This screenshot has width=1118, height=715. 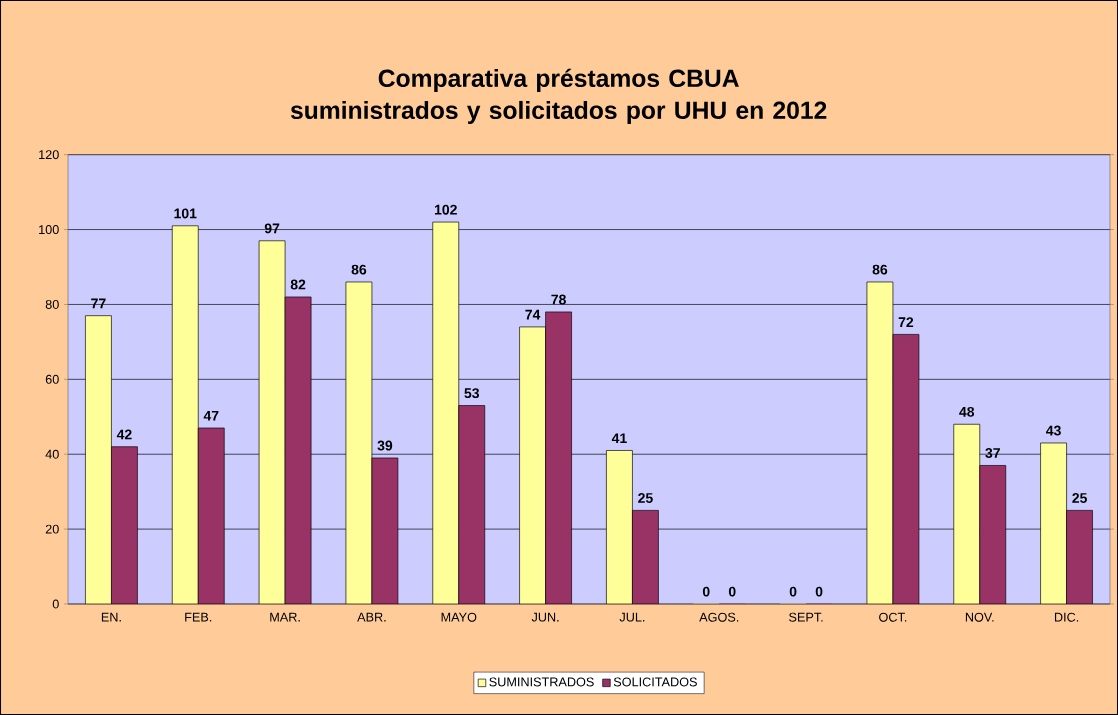 What do you see at coordinates (445, 209) in the screenshot?
I see `data-label: 102` at bounding box center [445, 209].